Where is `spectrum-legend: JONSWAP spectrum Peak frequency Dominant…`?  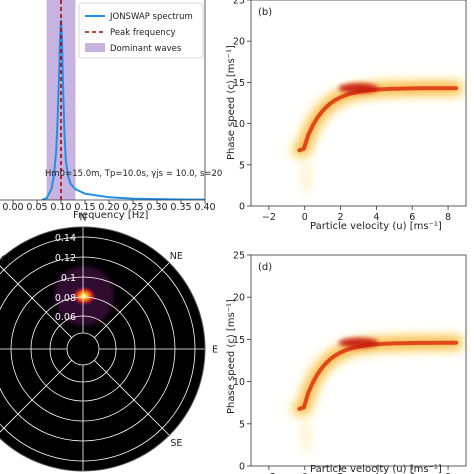
spectrum-legend: JONSWAP spectrum Peak frequency Dominant… is located at coordinates (141, 30).